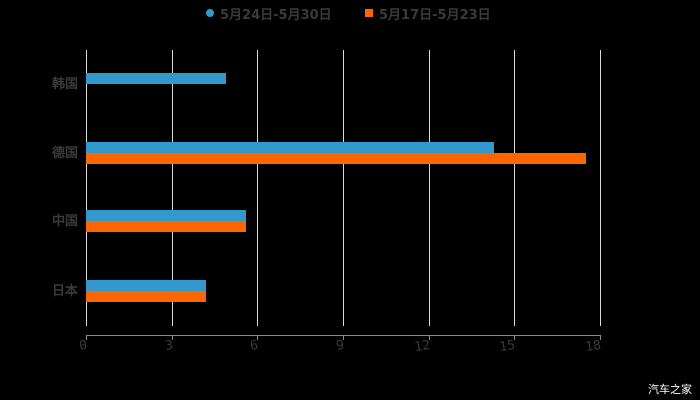 This screenshot has height=400, width=700. Describe the element at coordinates (64, 153) in the screenshot. I see `category-label-germany: 德国` at that location.